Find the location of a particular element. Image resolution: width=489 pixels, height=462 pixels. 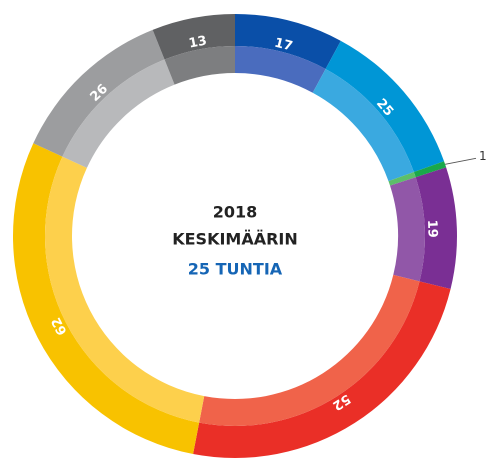

leader-line is located at coordinates (461, 161).